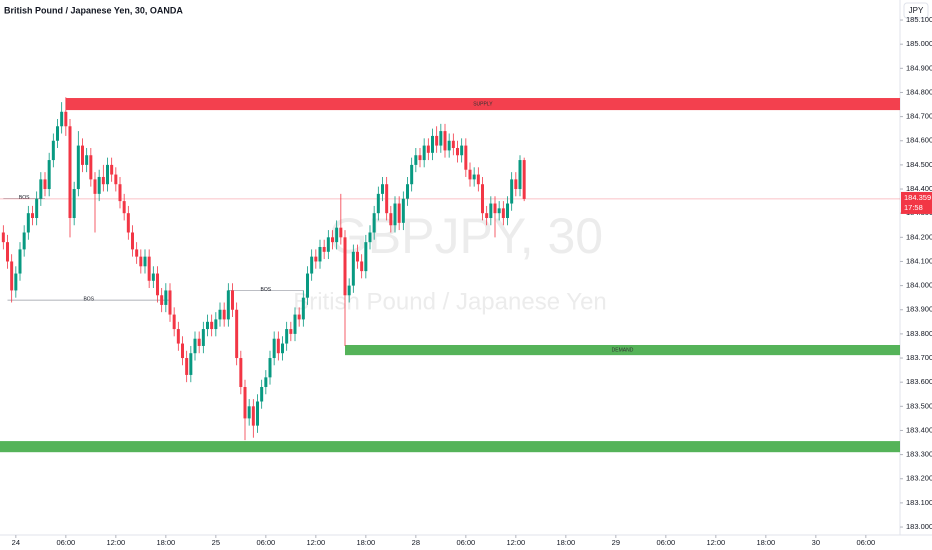 This screenshot has width=932, height=550. I want to click on x-tick-label: 25, so click(216, 542).